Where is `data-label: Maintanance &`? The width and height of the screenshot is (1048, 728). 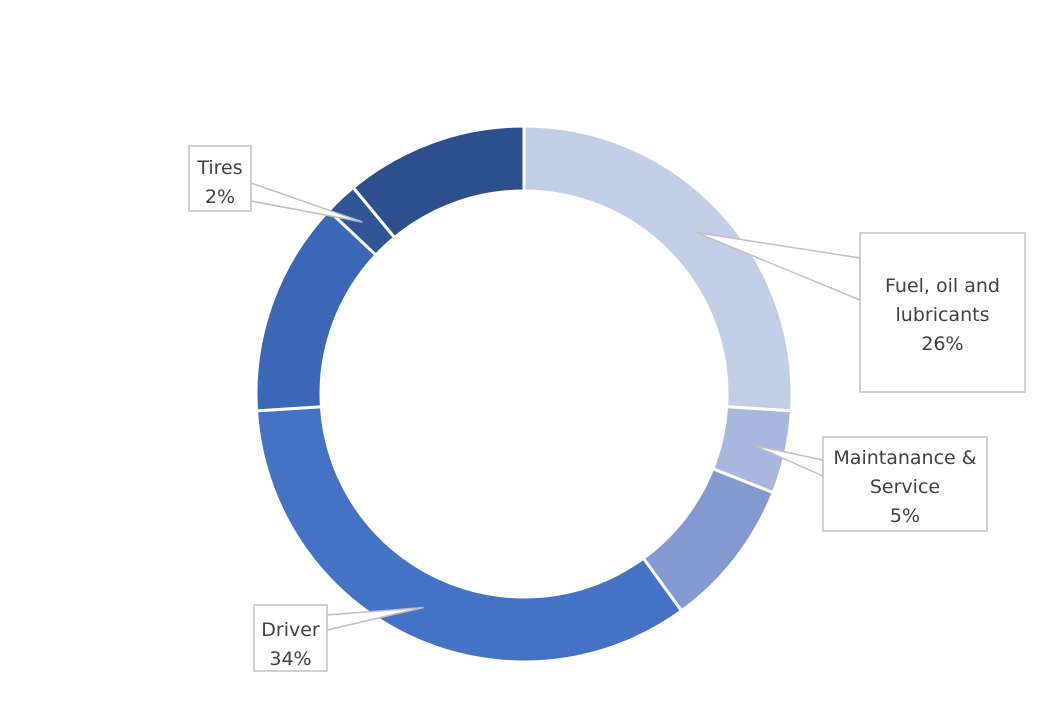
data-label: Maintanance & is located at coordinates (904, 458).